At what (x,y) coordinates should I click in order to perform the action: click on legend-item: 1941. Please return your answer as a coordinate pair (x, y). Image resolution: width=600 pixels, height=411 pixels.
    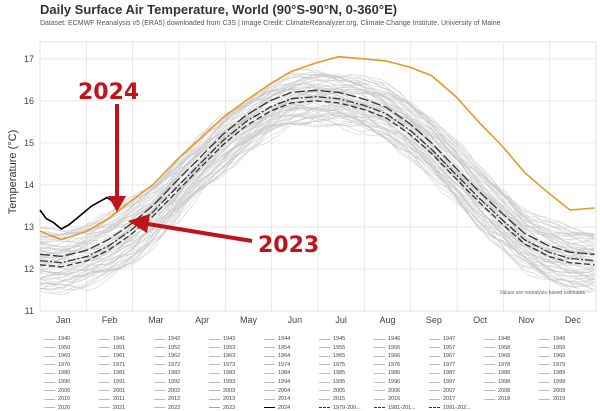
    Looking at the image, I should click on (112, 339).